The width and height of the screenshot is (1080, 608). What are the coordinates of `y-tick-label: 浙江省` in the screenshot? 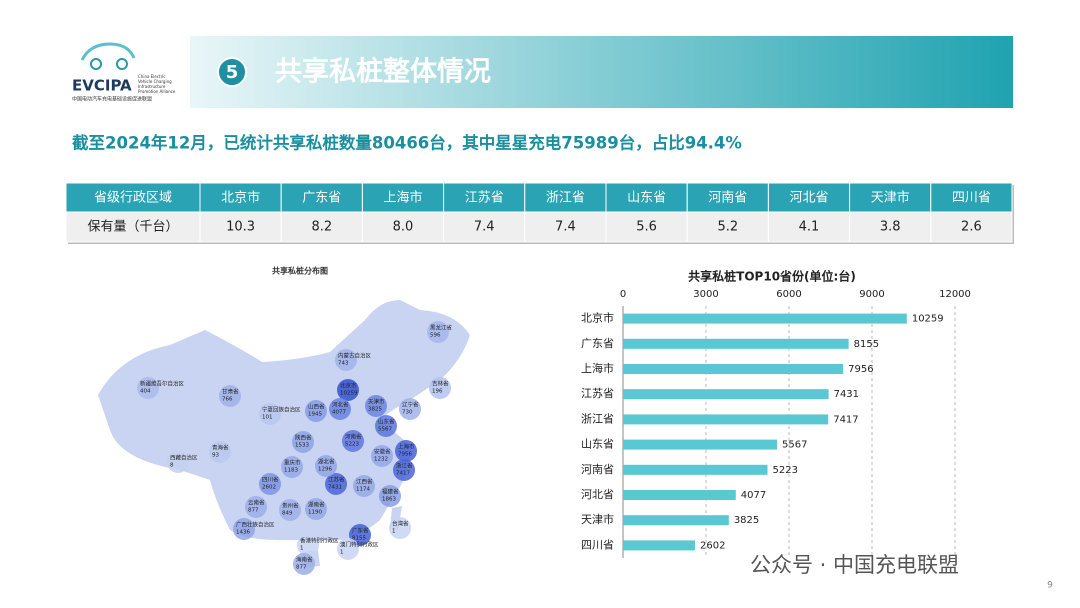 It's located at (597, 418).